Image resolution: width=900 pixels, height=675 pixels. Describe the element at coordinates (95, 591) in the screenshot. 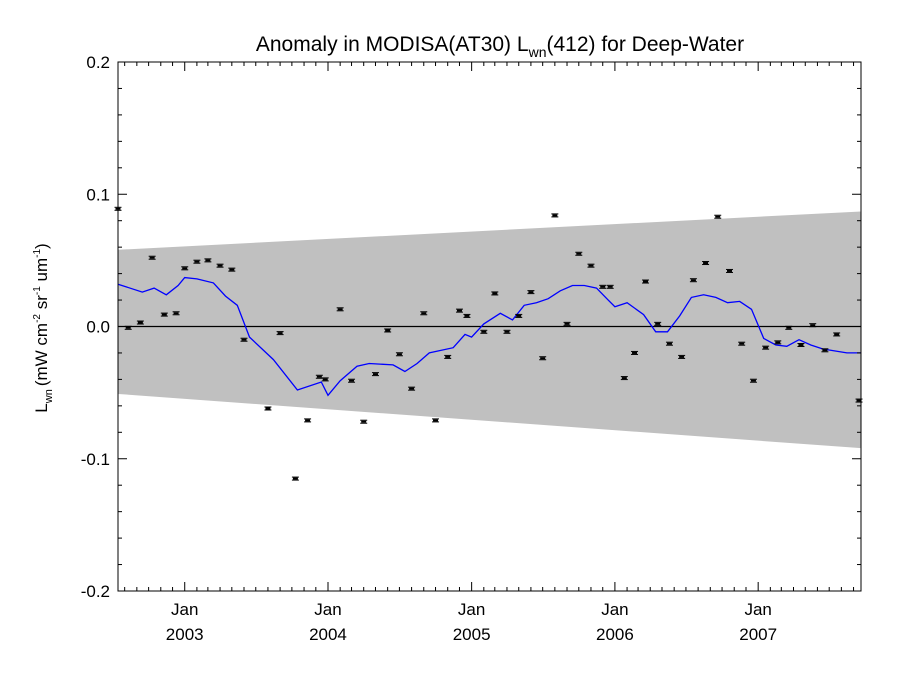

I see `y-tick-label: -0.2` at that location.